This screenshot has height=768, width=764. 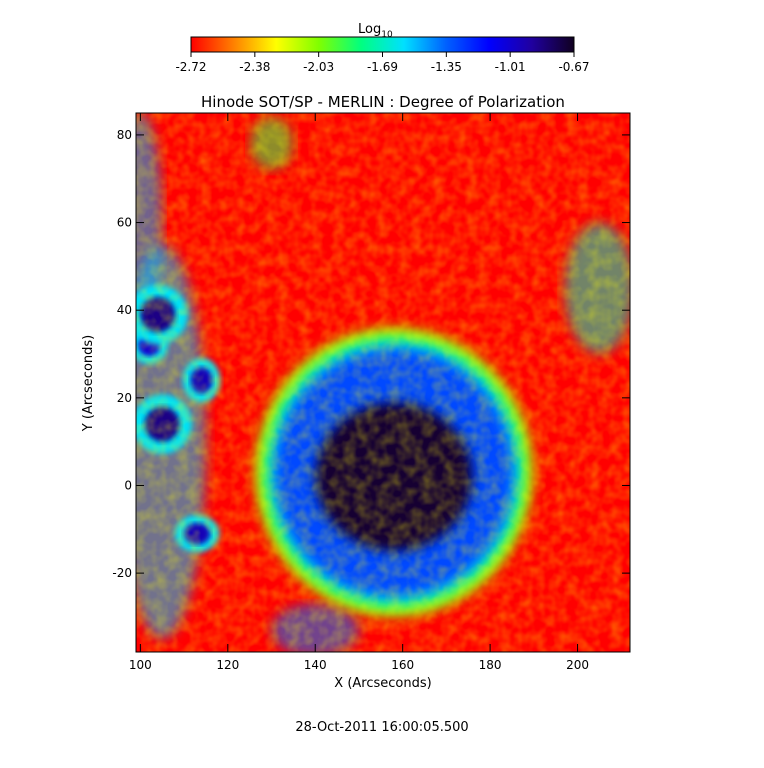 What do you see at coordinates (573, 67) in the screenshot?
I see `colorbar-tick-label: -0.67` at bounding box center [573, 67].